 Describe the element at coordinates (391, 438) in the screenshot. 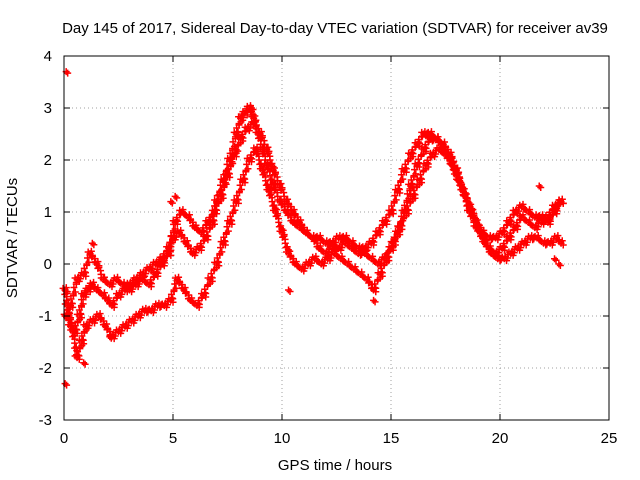

I see `x-tick-label: 15` at that location.